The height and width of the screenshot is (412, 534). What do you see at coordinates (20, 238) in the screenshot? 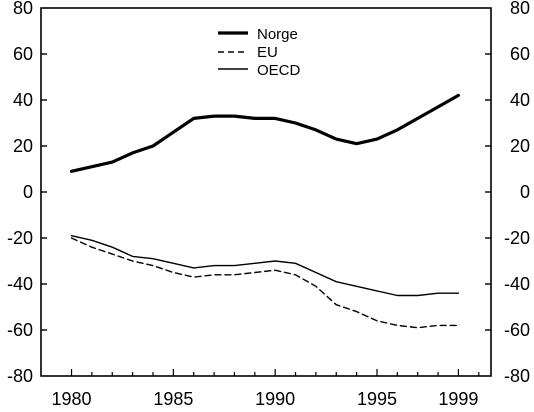
I see `y-tick-label-left: -20` at bounding box center [20, 238].